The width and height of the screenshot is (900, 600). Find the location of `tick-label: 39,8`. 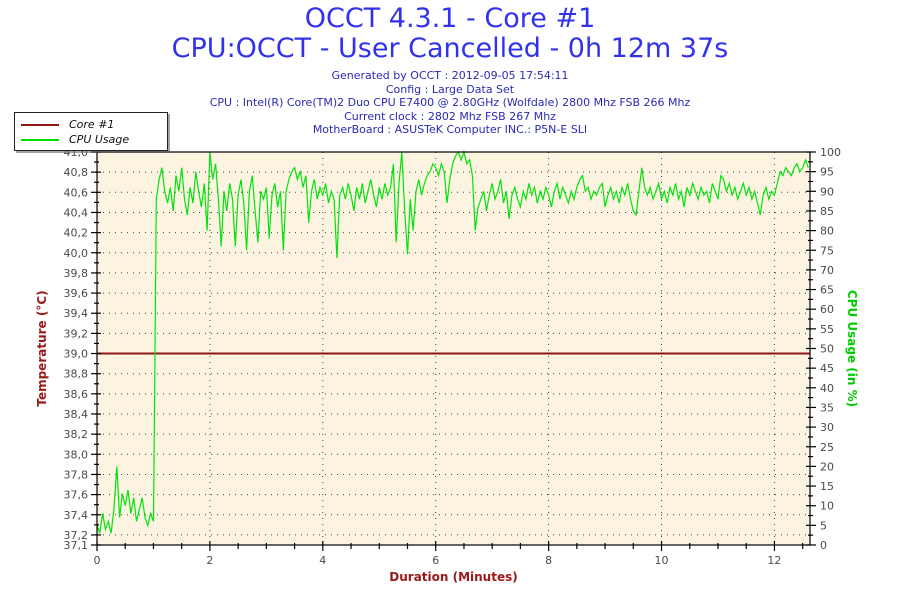

tick-label: 39,8 is located at coordinates (76, 273).